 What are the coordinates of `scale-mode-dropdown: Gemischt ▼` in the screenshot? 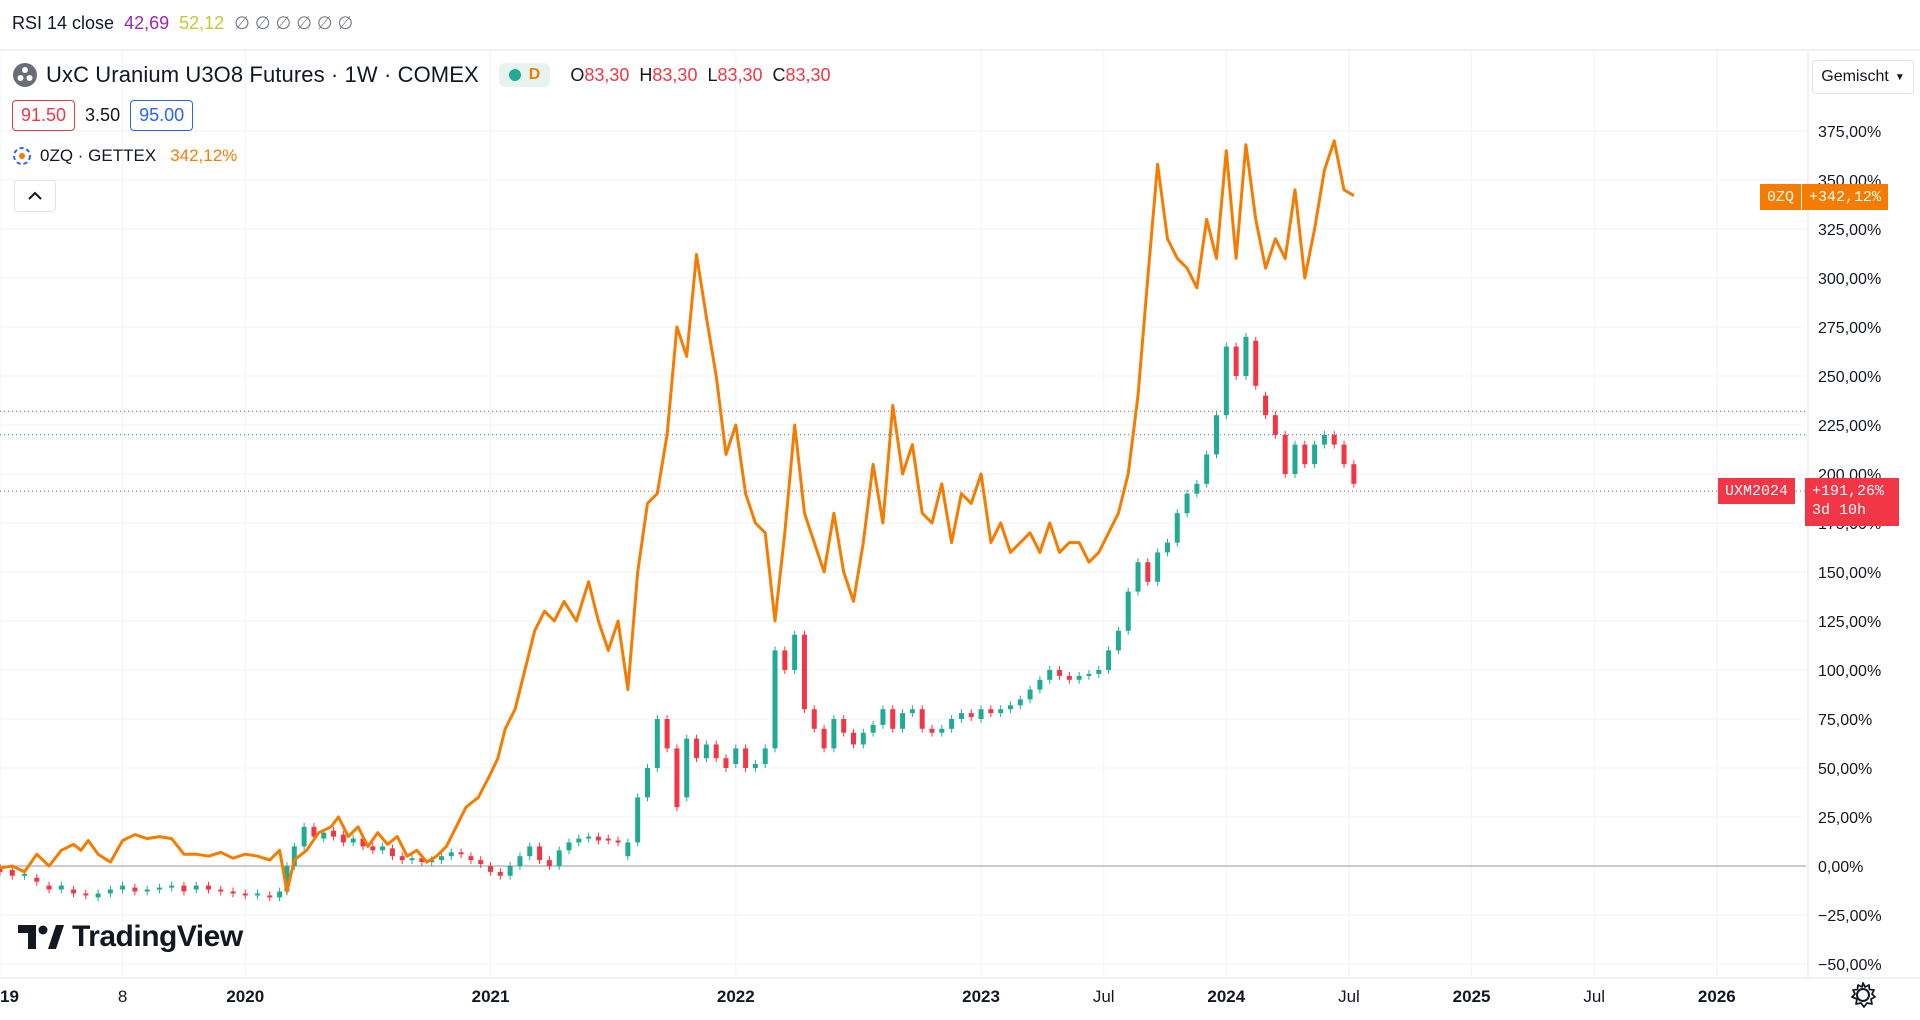 It's located at (1863, 77).